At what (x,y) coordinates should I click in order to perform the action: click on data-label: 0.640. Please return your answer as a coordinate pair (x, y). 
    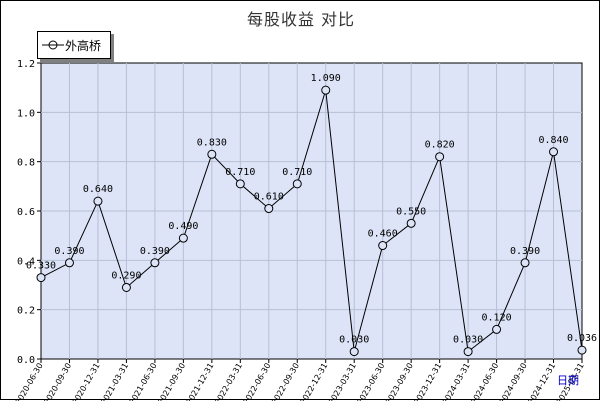
    Looking at the image, I should click on (98, 189).